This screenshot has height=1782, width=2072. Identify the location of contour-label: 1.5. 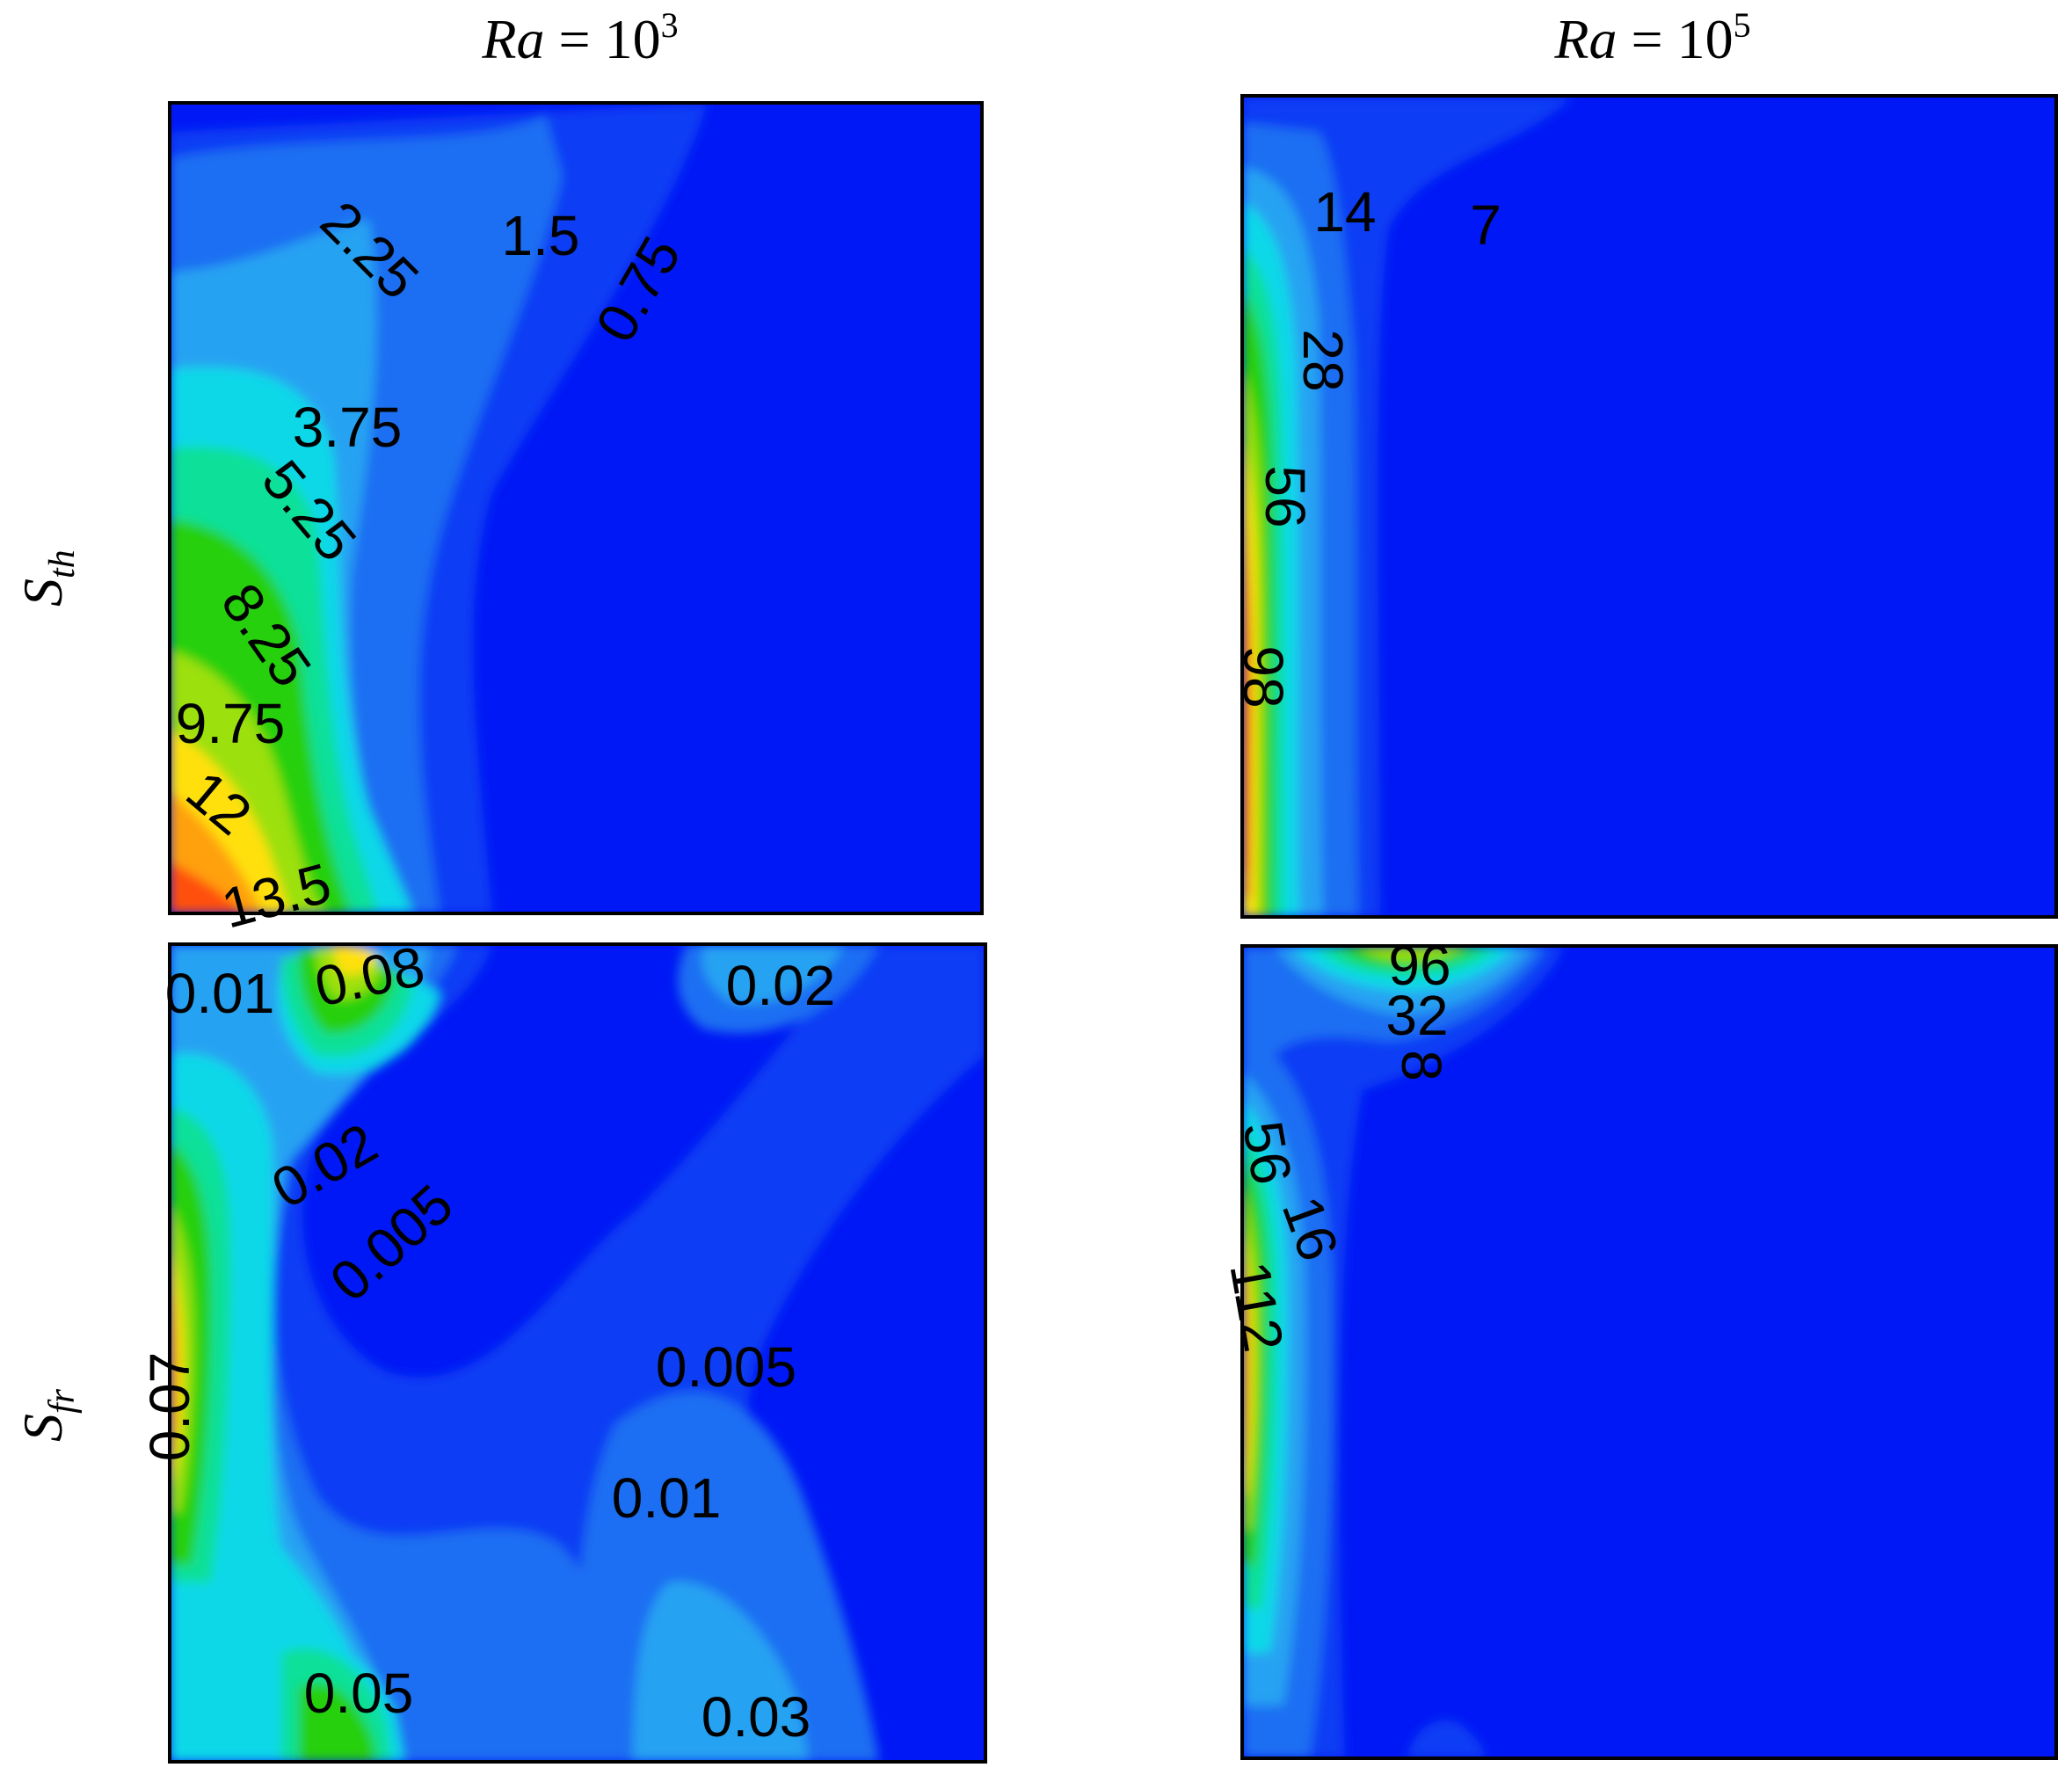
(541, 235).